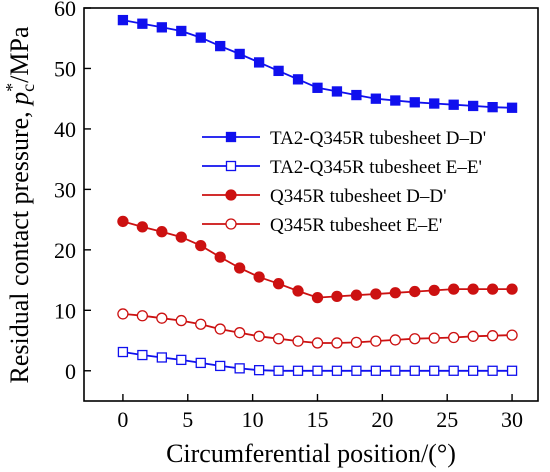  I want to click on y-axis-title-prefix: Residual contact pressure,, so click(19, 244).